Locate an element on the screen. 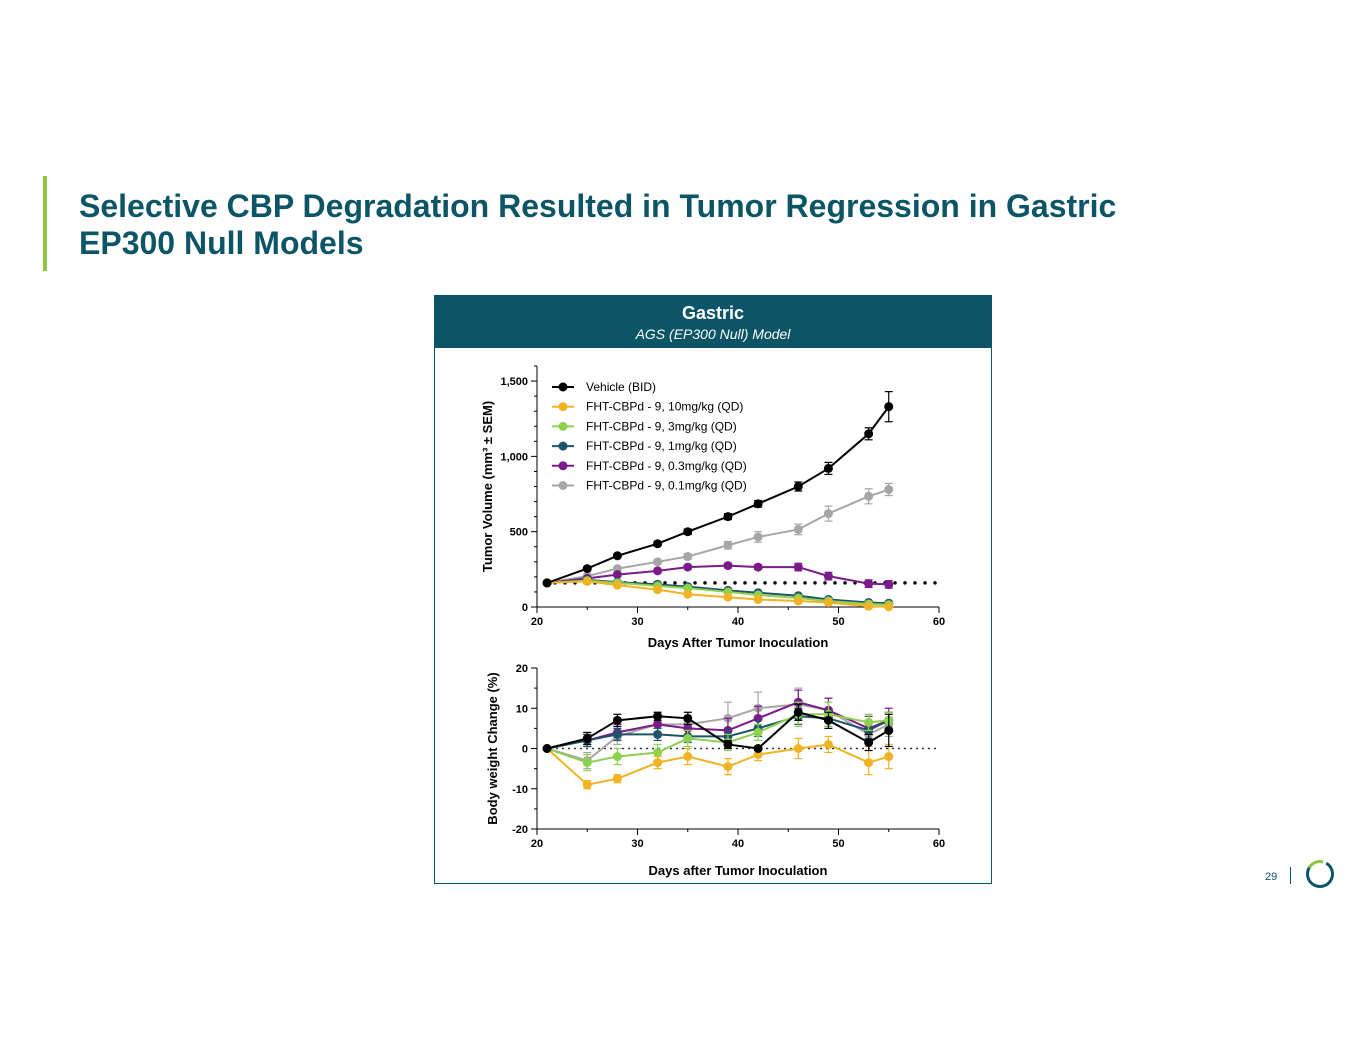 The width and height of the screenshot is (1365, 1055). y-axis-label: Body weight Change (%) is located at coordinates (492, 748).